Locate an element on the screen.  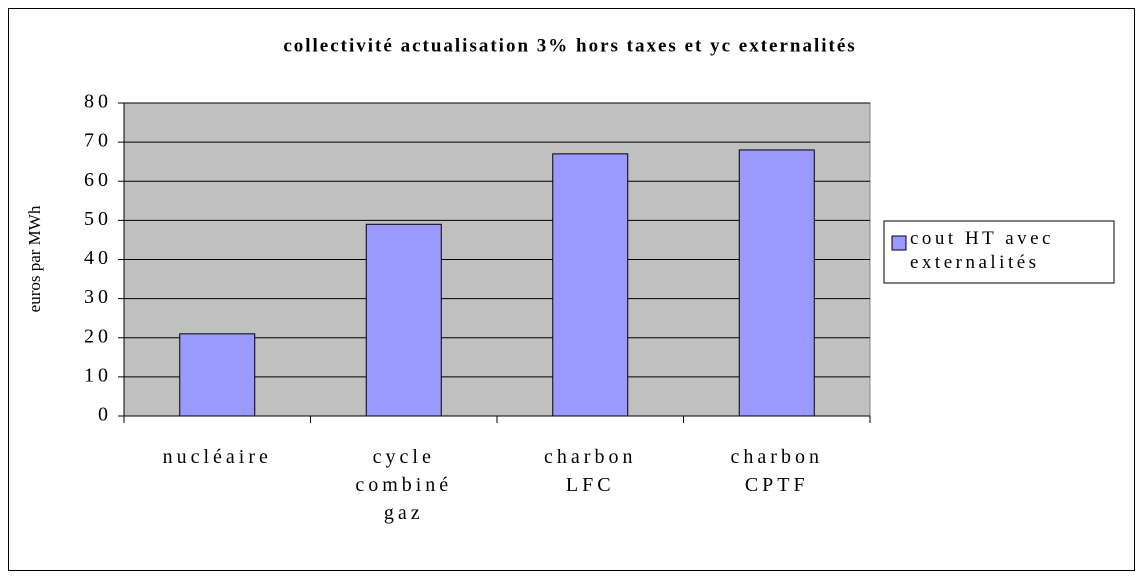
y-tick-label: 70 is located at coordinates (98, 141).